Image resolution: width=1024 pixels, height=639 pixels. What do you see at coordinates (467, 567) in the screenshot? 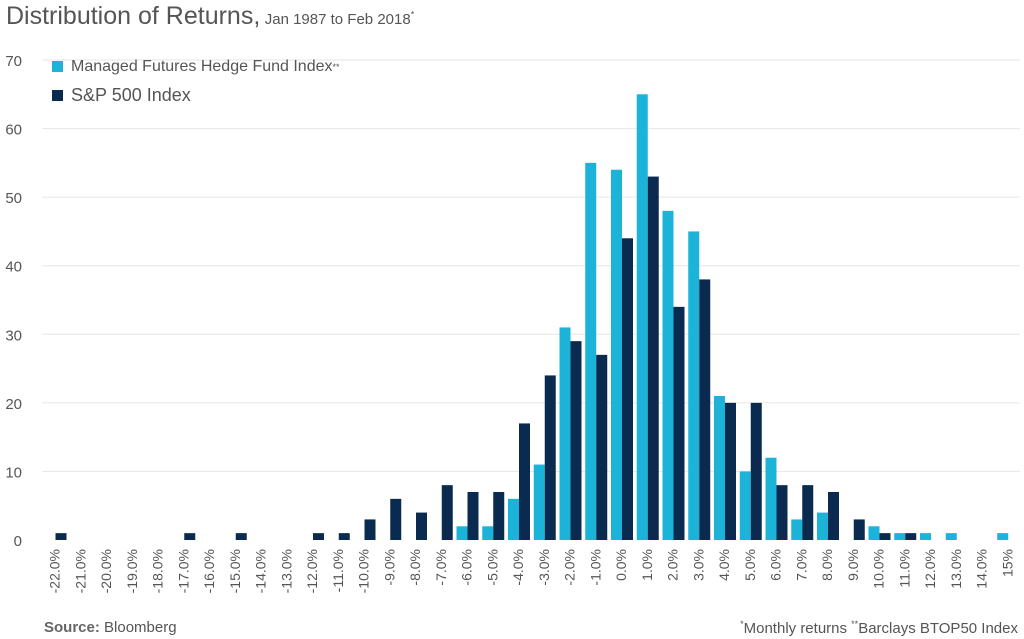
I see `x-tick-label: -6.0%` at bounding box center [467, 567].